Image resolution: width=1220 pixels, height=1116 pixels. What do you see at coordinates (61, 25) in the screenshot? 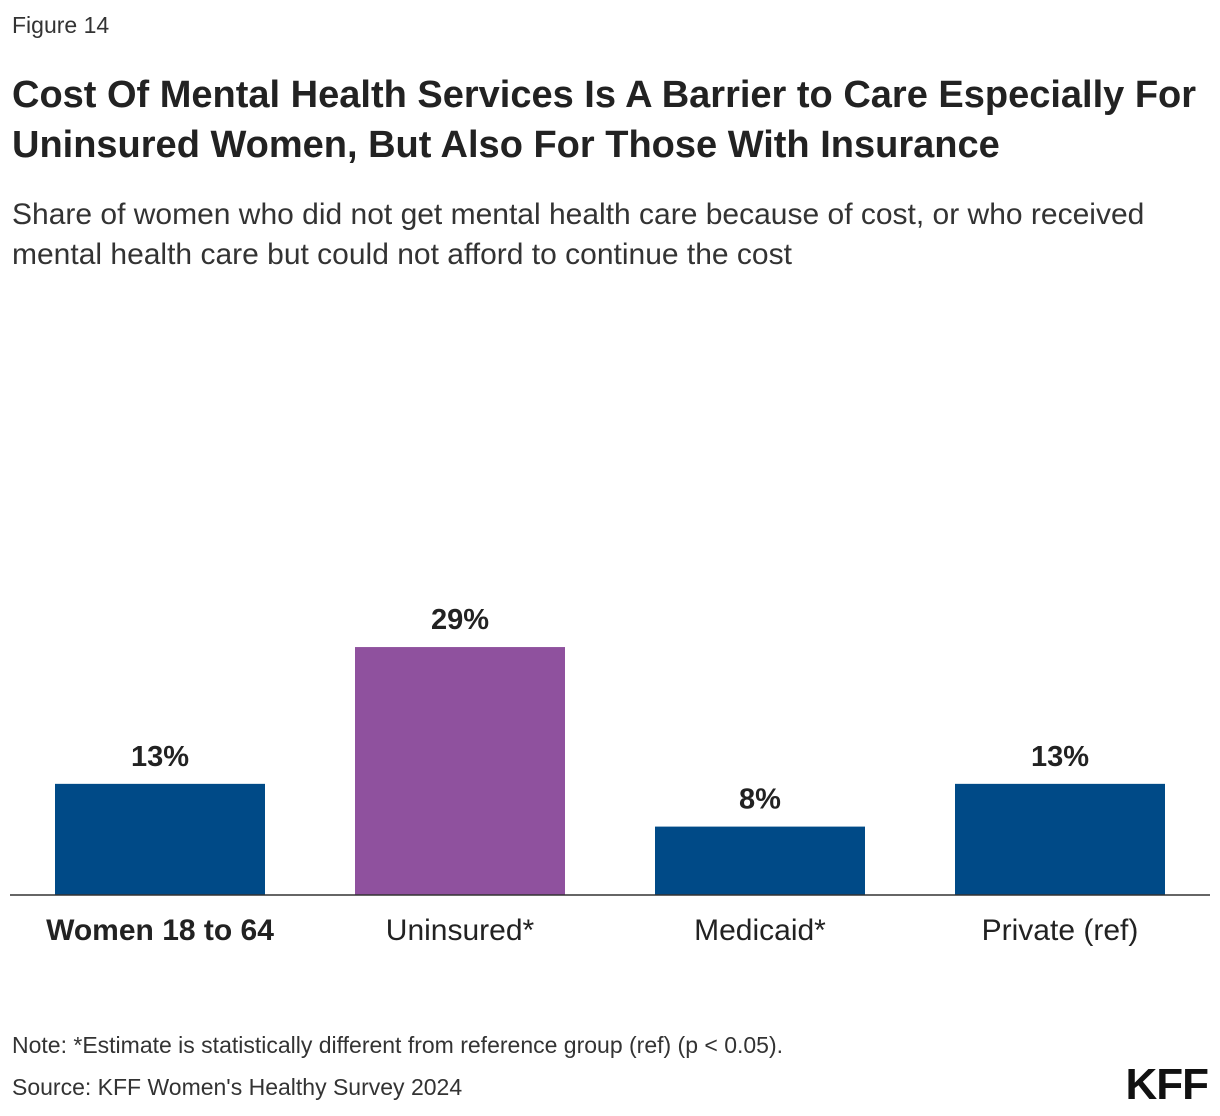
I see `figure-label: Figure 14` at bounding box center [61, 25].